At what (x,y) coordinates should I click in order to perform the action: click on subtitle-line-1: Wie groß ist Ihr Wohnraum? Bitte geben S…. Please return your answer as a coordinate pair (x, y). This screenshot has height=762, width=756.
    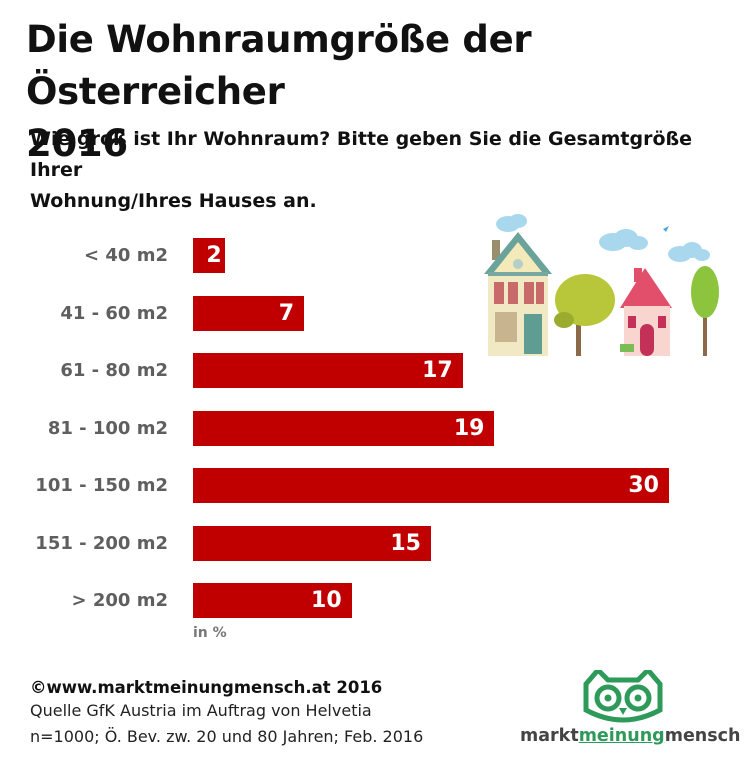
    Looking at the image, I should click on (361, 154).